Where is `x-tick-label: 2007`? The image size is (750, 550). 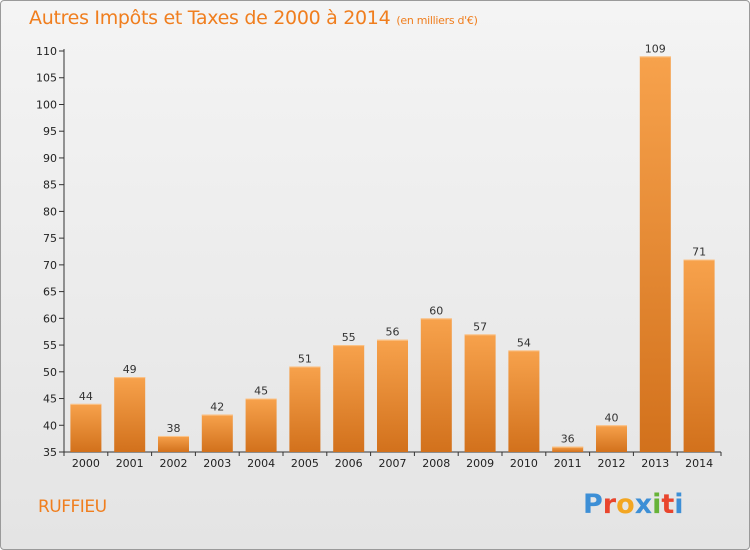 x-tick-label: 2007 is located at coordinates (393, 463).